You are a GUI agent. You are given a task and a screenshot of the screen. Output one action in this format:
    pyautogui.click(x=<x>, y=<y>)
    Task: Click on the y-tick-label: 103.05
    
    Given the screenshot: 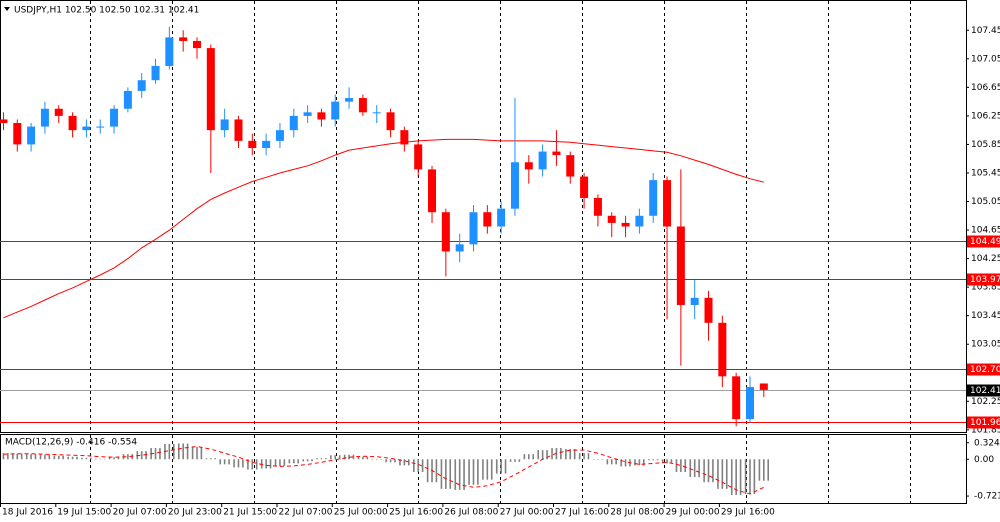 What is the action you would take?
    pyautogui.click(x=985, y=345)
    